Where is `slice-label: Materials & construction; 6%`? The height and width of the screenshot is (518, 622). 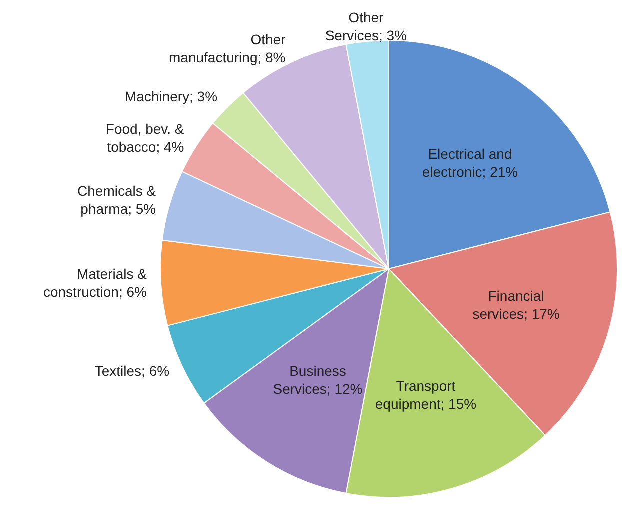
slice-label: Materials & construction; 6% is located at coordinates (95, 283).